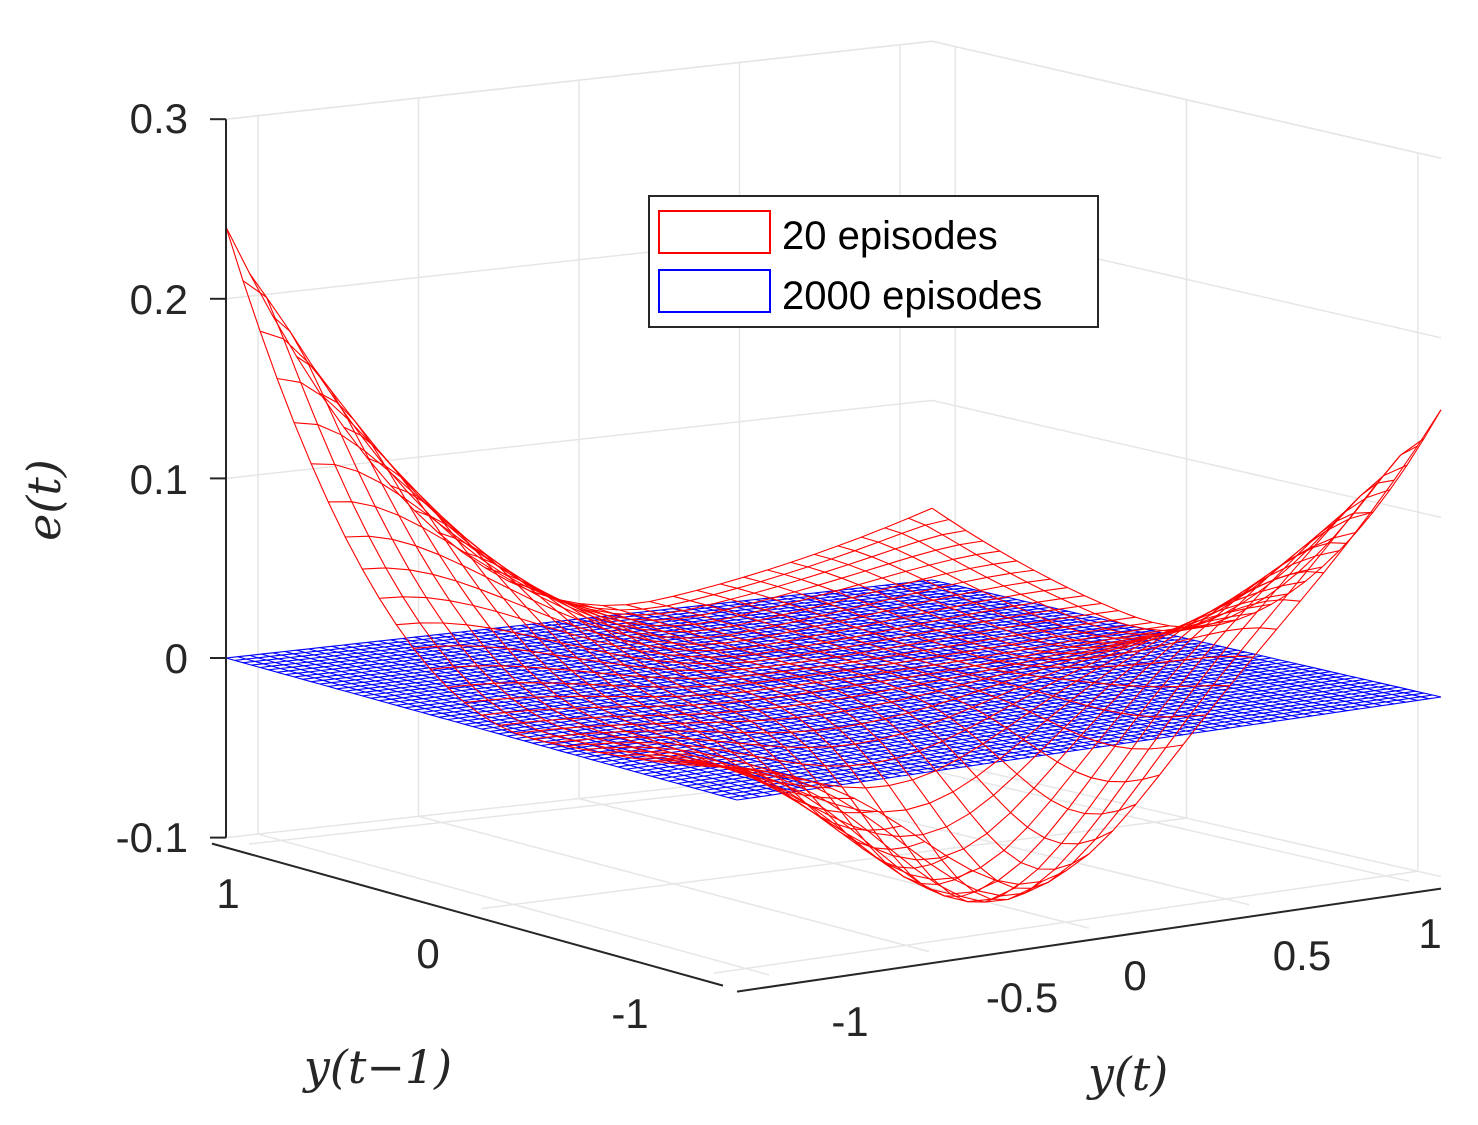 The height and width of the screenshot is (1125, 1478). I want to click on x-tick-label: -0.5, so click(1022, 997).